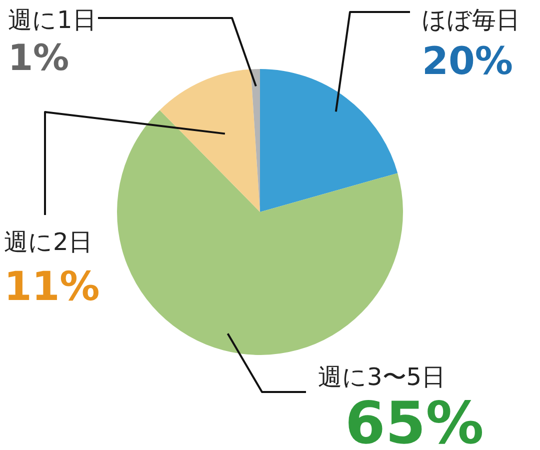  What do you see at coordinates (39, 58) in the screenshot?
I see `data-label: 1%` at bounding box center [39, 58].